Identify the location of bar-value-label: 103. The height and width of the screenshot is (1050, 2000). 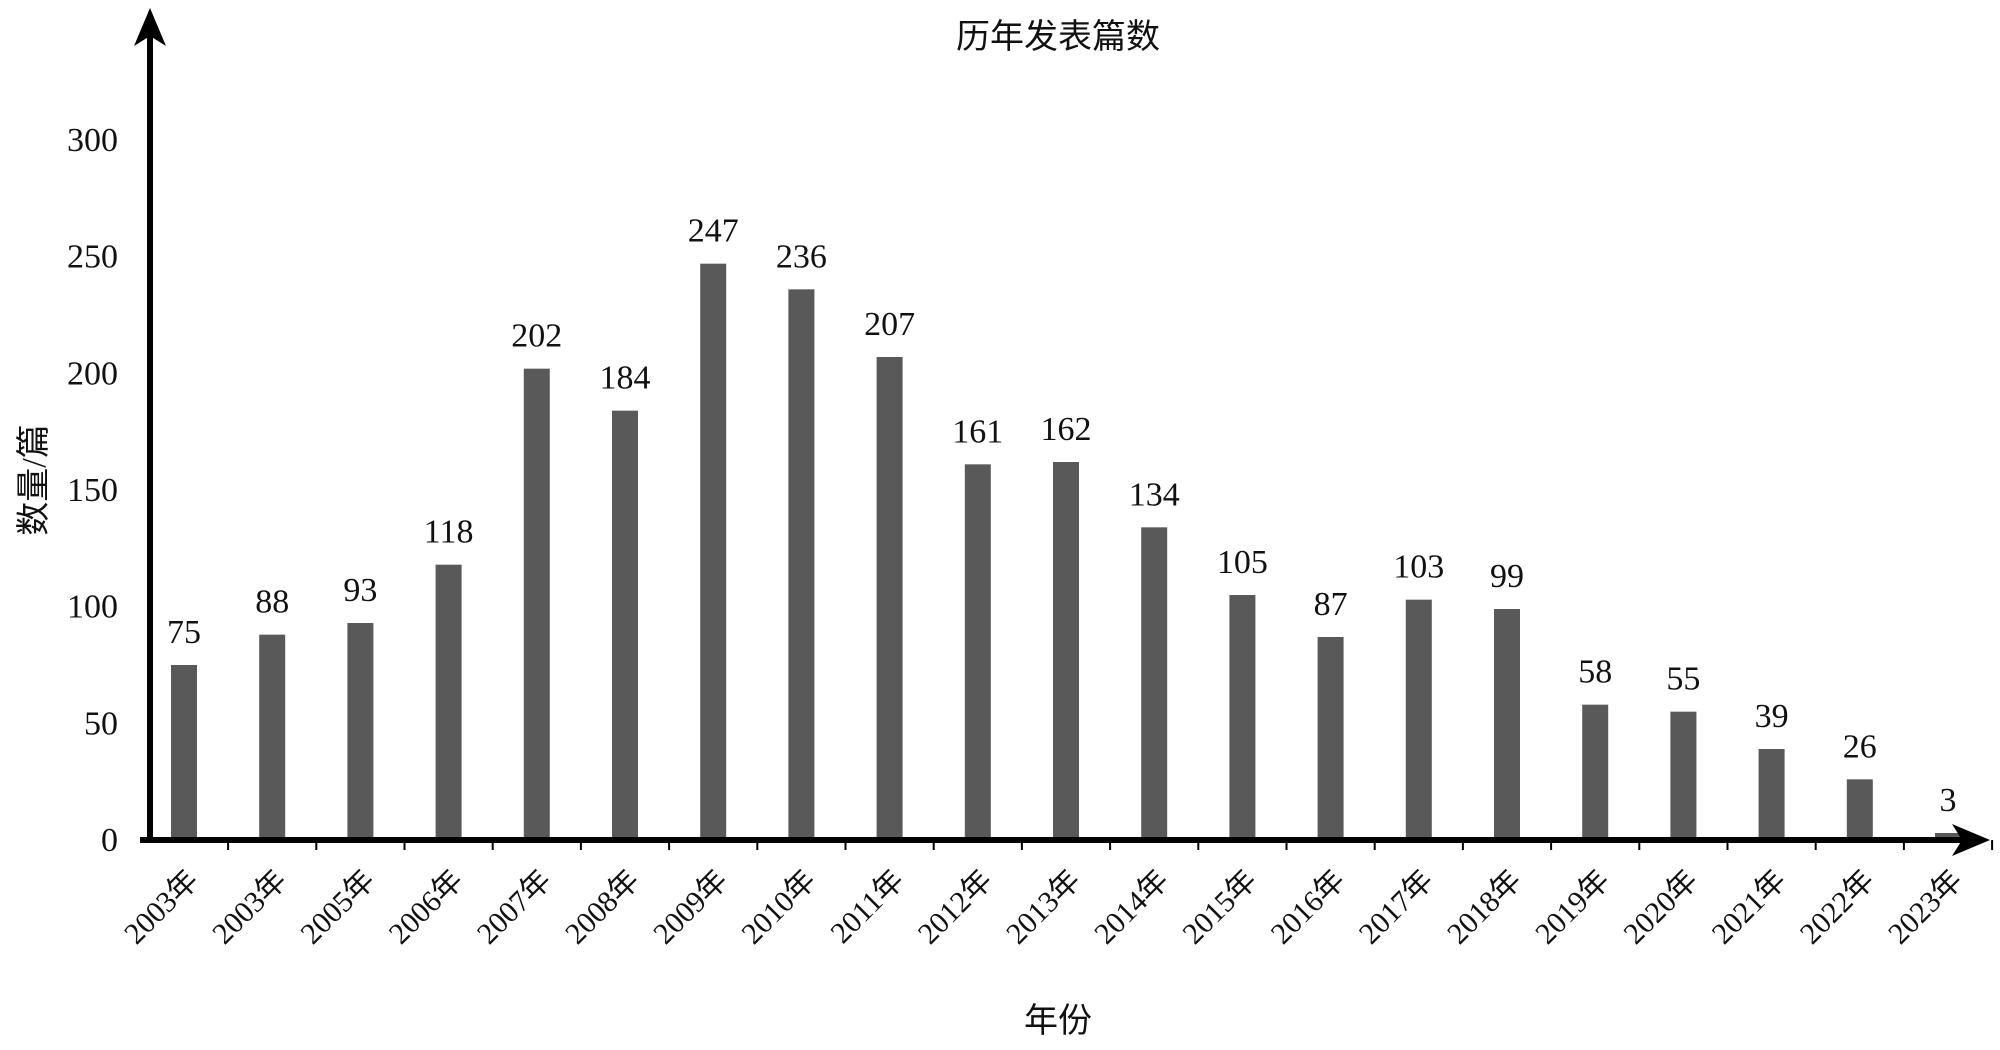
(1418, 567).